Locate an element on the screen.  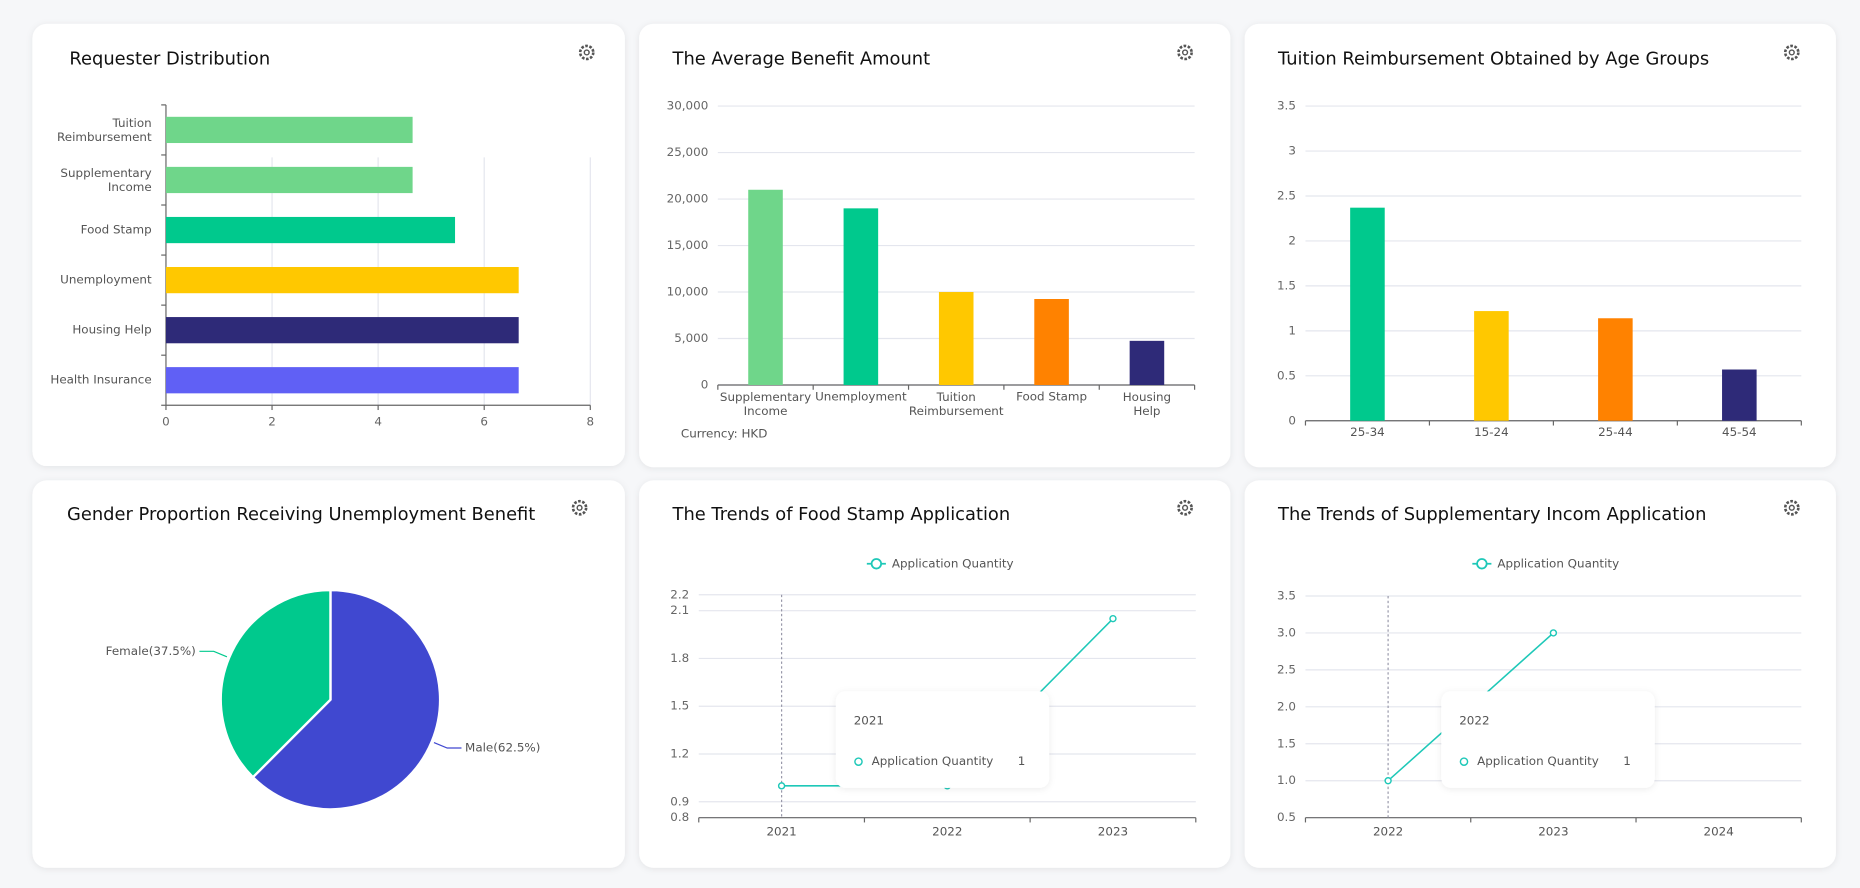
x-tick-label: 0 is located at coordinates (166, 421).